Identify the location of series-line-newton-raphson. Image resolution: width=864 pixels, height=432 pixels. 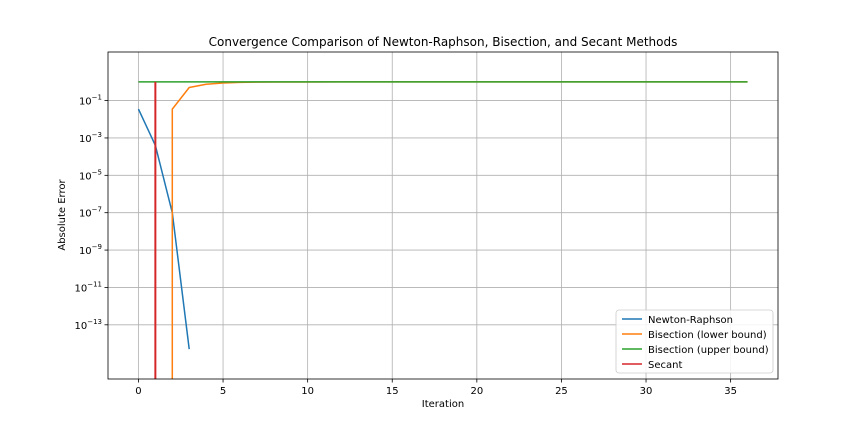
(163, 229).